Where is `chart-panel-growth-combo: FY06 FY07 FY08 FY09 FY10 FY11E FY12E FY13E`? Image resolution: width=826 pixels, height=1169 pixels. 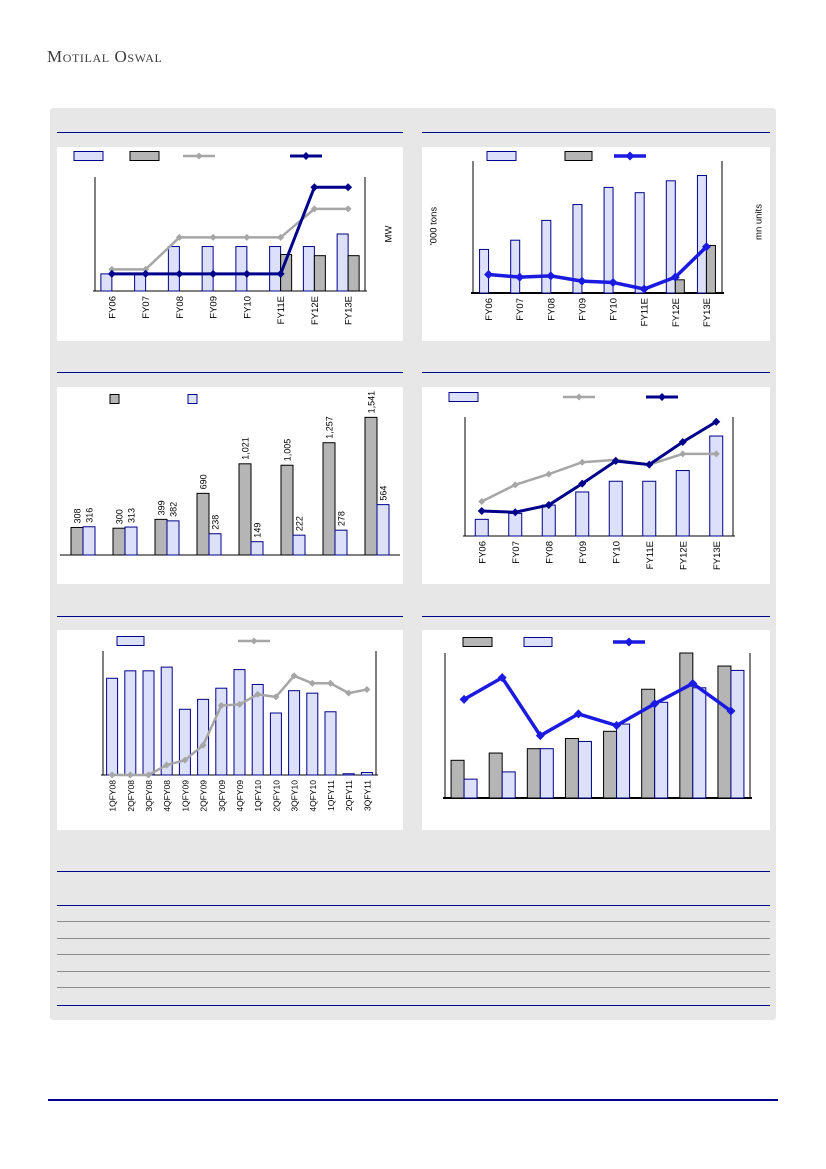
chart-panel-growth-combo: FY06 FY07 FY08 FY09 FY10 FY11E FY12E FY13E is located at coordinates (596, 485).